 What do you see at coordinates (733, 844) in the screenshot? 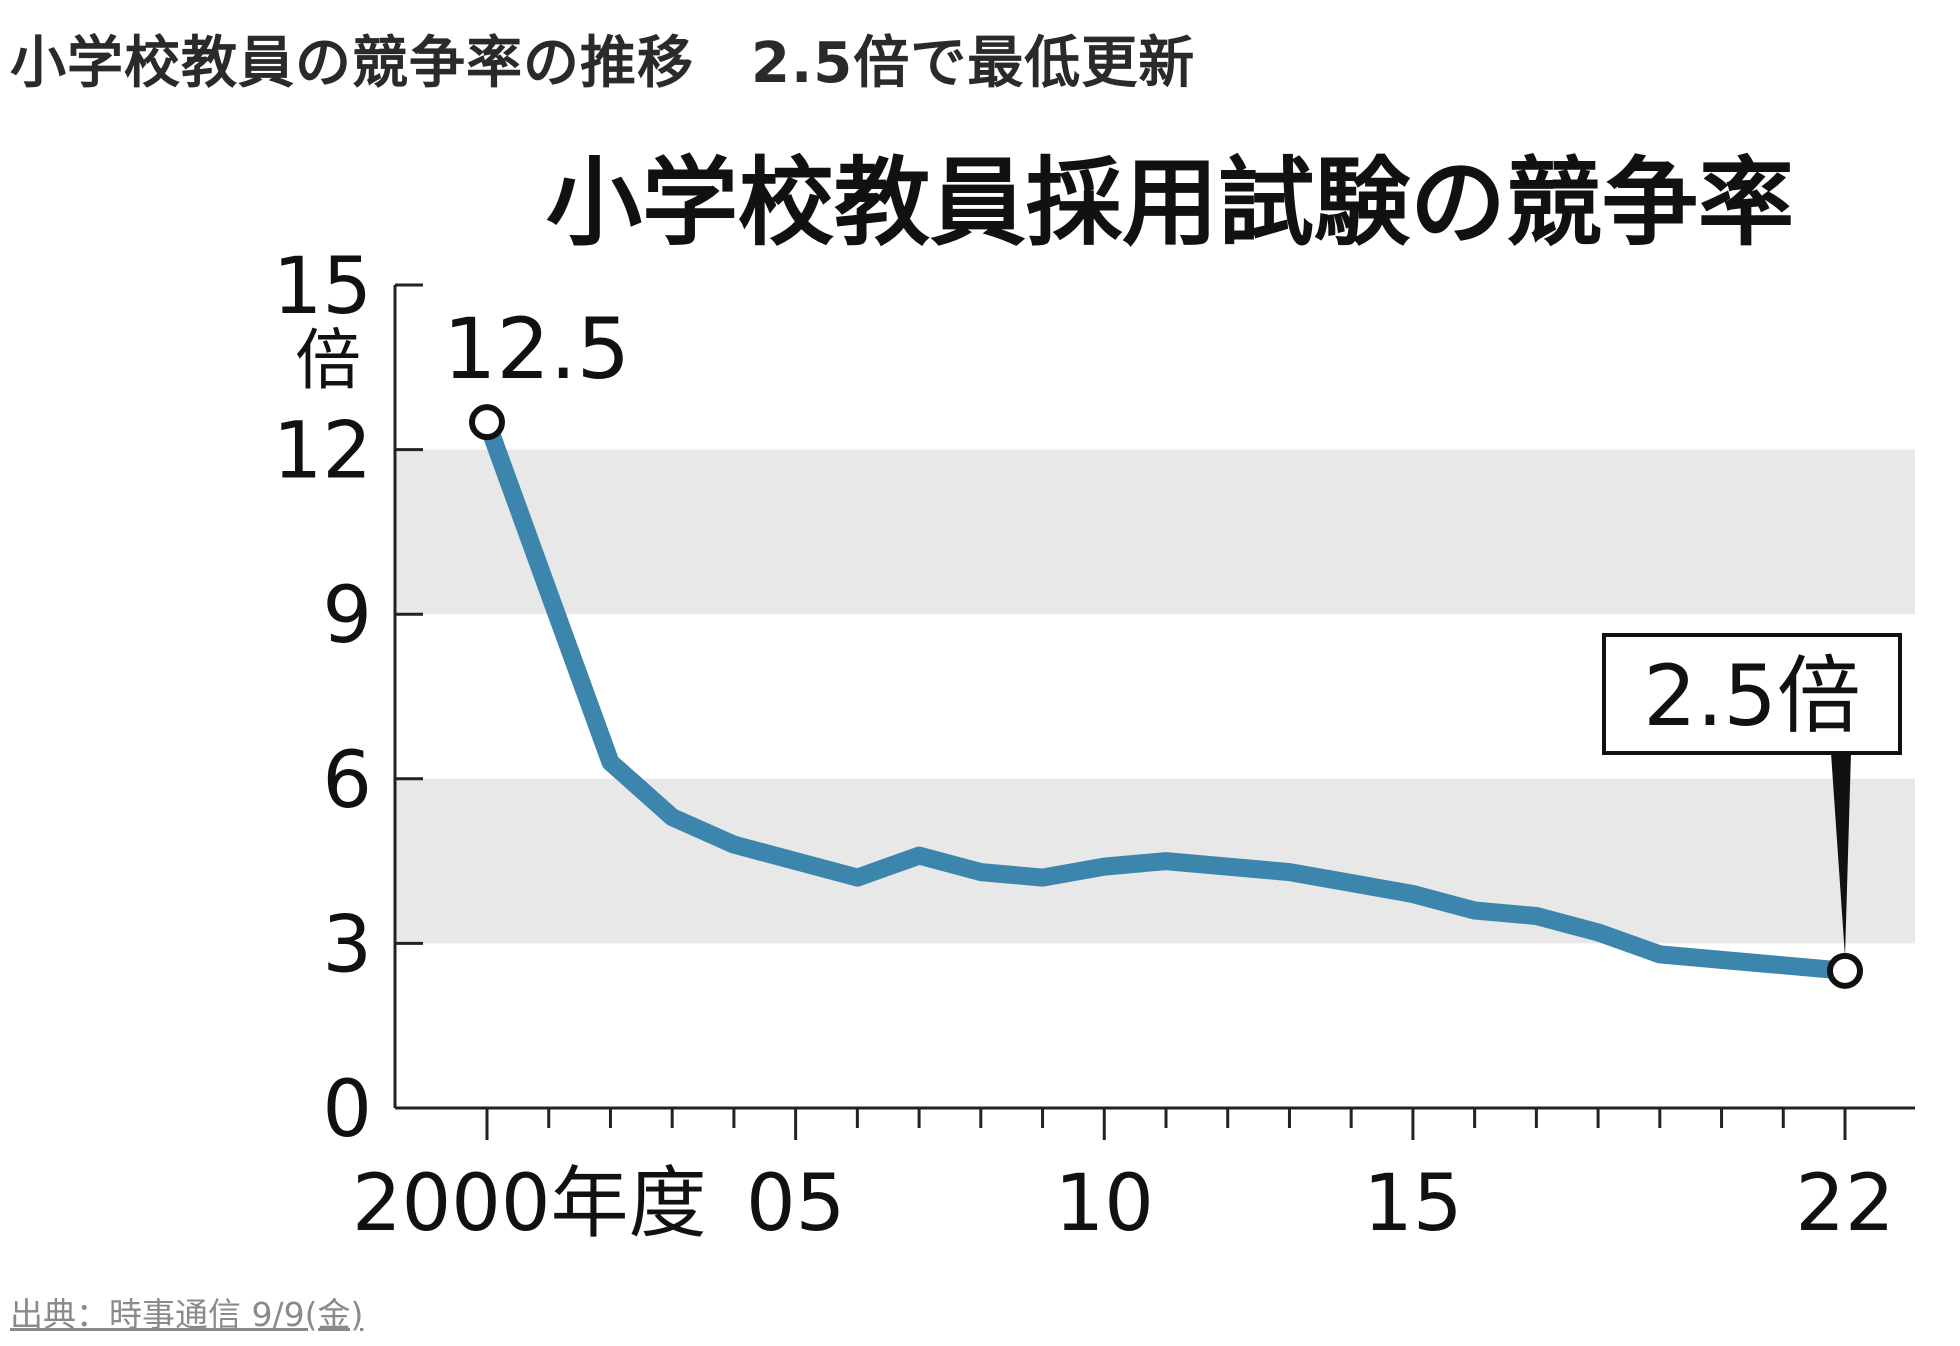
I see `data-point-2004` at bounding box center [733, 844].